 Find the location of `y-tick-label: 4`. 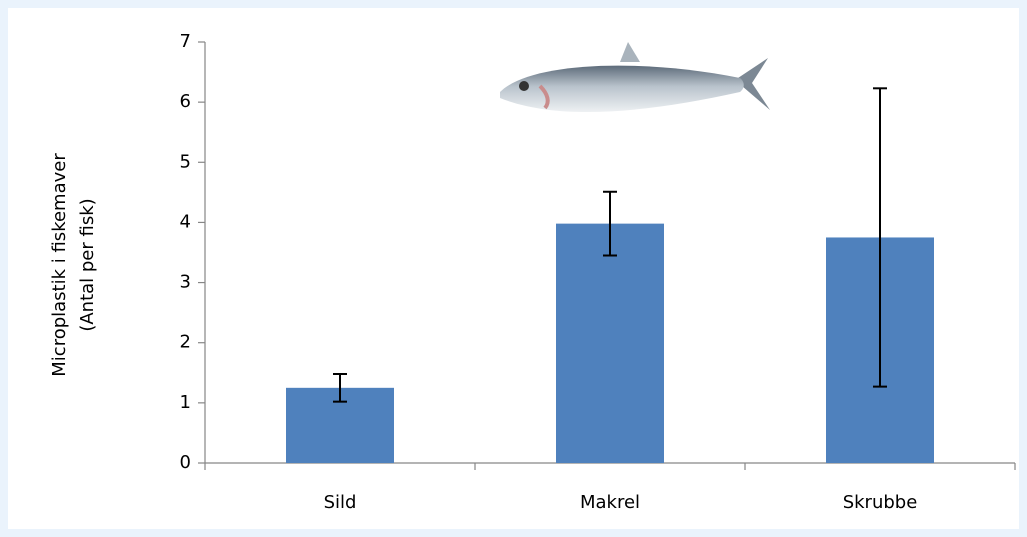

y-tick-label: 4 is located at coordinates (185, 221).